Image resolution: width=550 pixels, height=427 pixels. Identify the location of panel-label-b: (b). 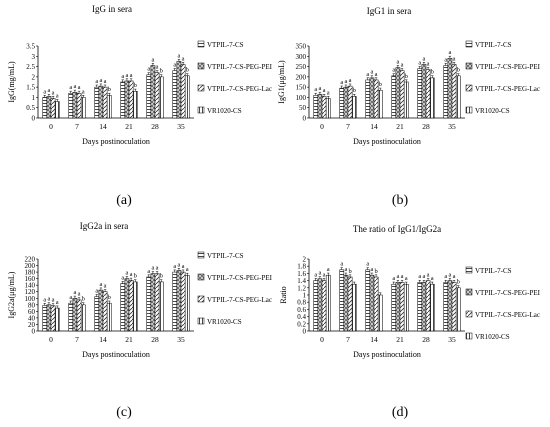
(400, 200).